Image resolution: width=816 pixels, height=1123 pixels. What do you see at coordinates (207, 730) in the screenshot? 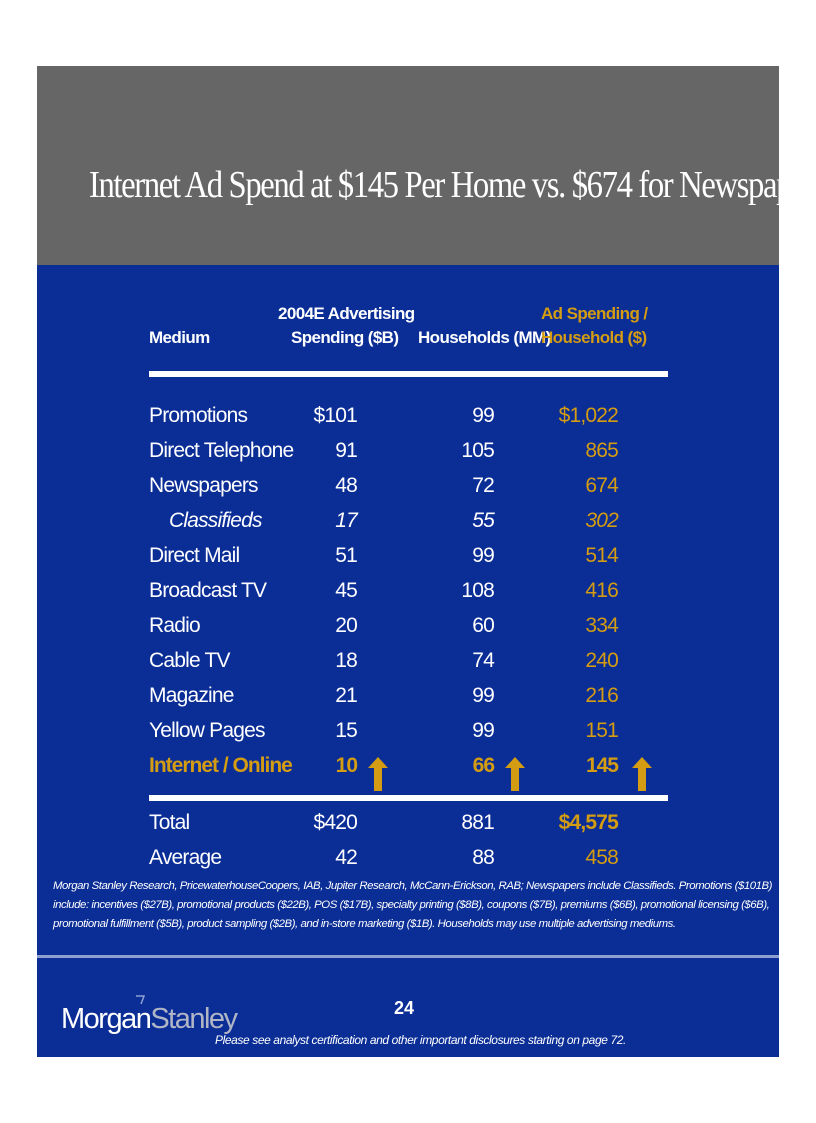
I see `cell-medium: Yellow Pages` at bounding box center [207, 730].